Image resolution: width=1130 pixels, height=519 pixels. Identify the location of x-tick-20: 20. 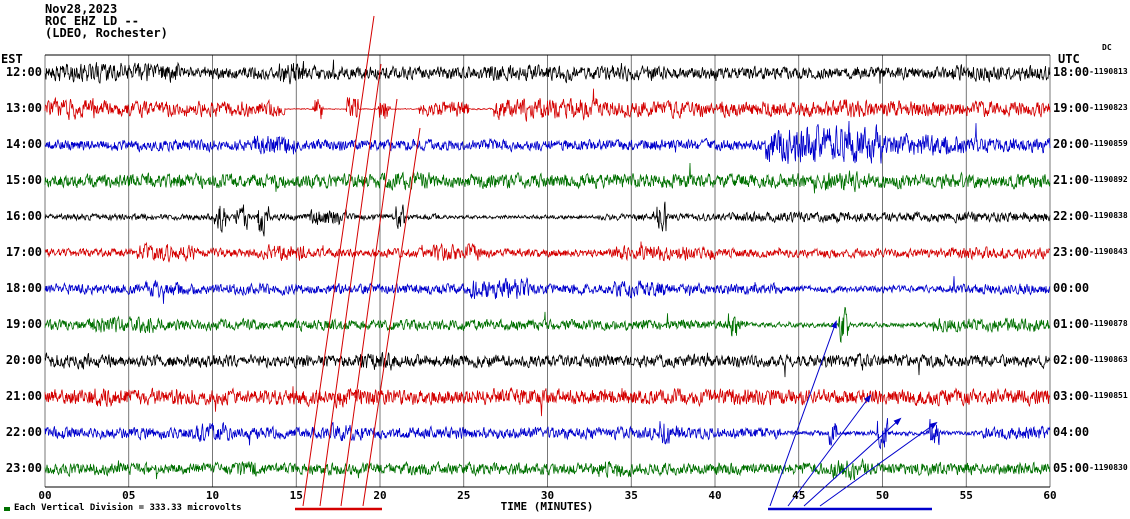
(380, 495).